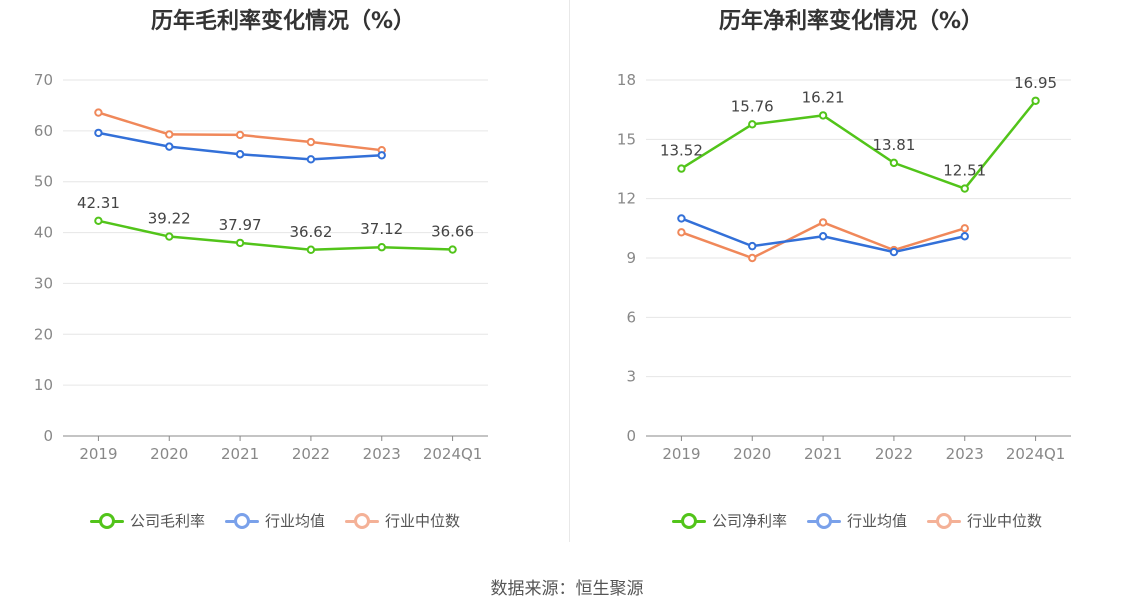 Image resolution: width=1134 pixels, height=612 pixels. I want to click on 0-x-tick-label: 2024Q1, so click(453, 454).